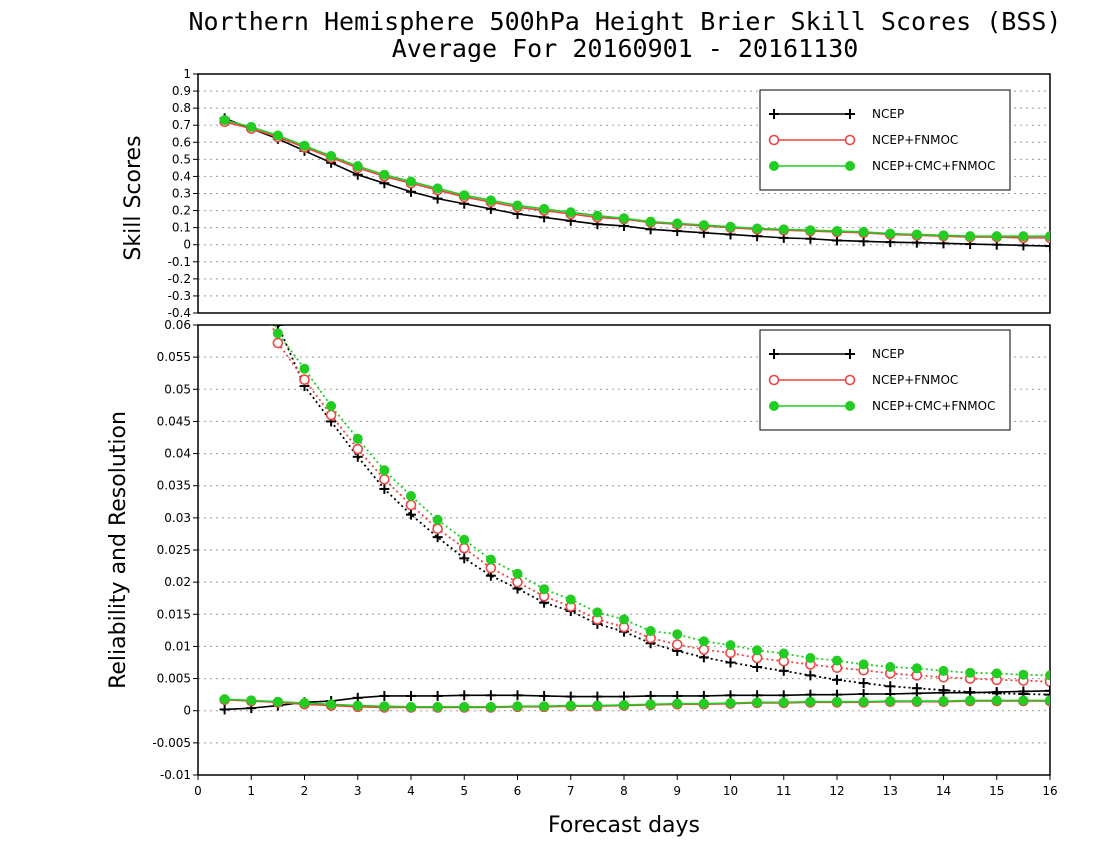 The image size is (1100, 850). Describe the element at coordinates (198, 791) in the screenshot. I see `x-tick-label: 0` at that location.